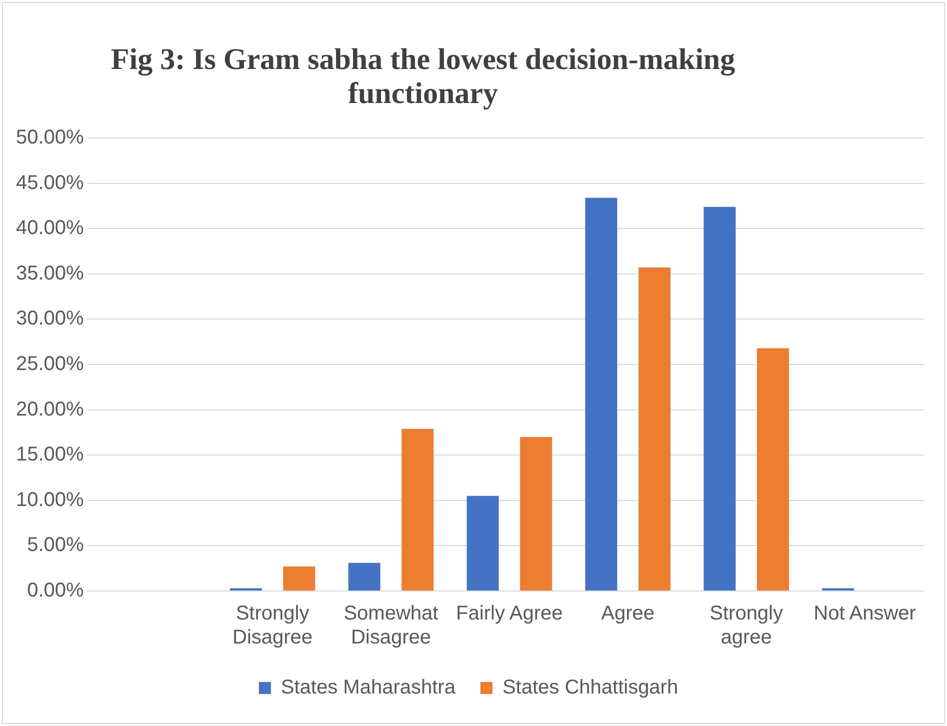 This screenshot has height=726, width=947. I want to click on x-tick-label: Agree, so click(628, 613).